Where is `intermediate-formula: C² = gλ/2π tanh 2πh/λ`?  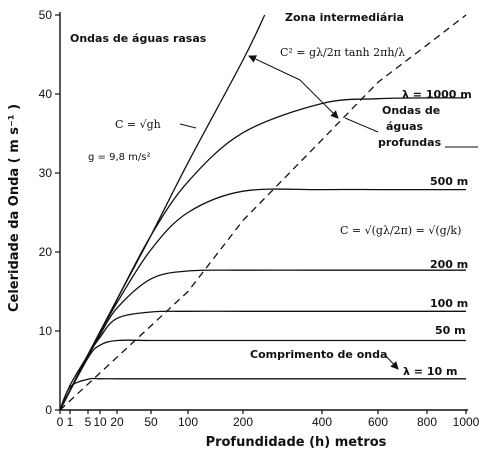 intermediate-formula: C² = gλ/2π tanh 2πh/λ is located at coordinates (342, 52).